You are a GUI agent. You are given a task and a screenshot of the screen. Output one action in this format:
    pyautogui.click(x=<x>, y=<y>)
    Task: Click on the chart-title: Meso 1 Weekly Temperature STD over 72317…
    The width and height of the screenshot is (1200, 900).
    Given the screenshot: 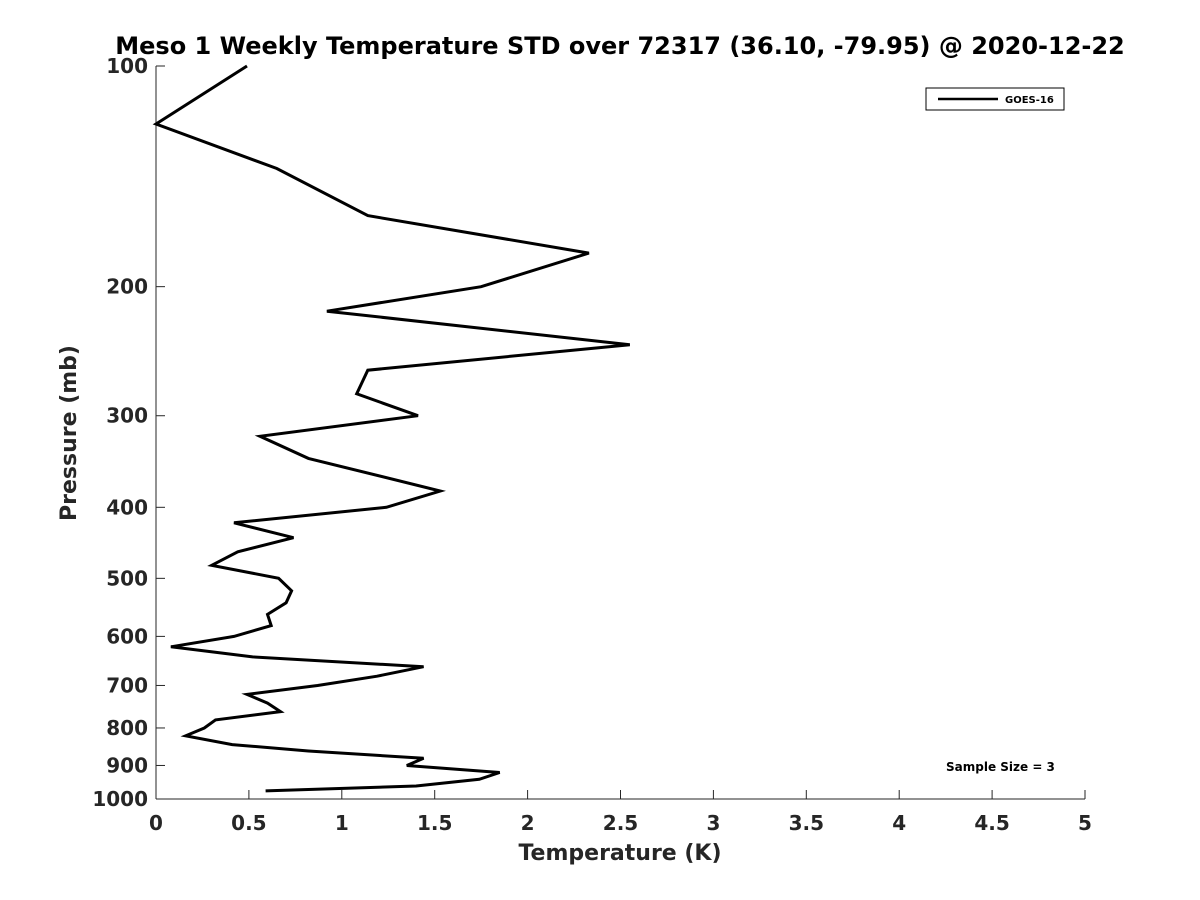 What is the action you would take?
    pyautogui.click(x=620, y=46)
    